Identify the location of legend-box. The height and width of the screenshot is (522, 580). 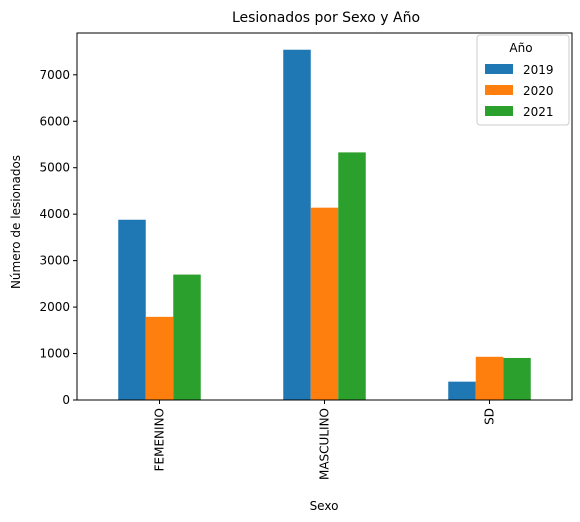
(523, 80).